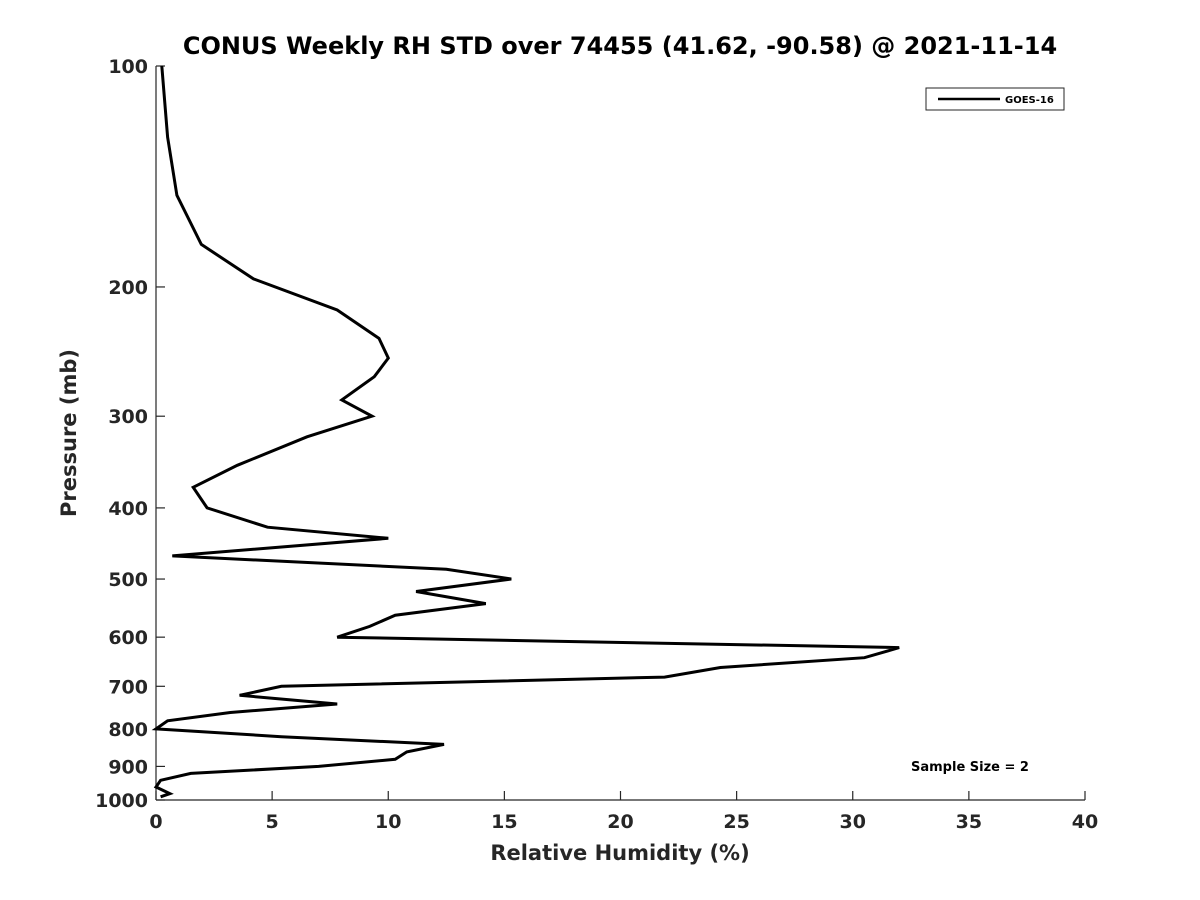 The width and height of the screenshot is (1200, 900). I want to click on x-tick-label-20: 20, so click(620, 822).